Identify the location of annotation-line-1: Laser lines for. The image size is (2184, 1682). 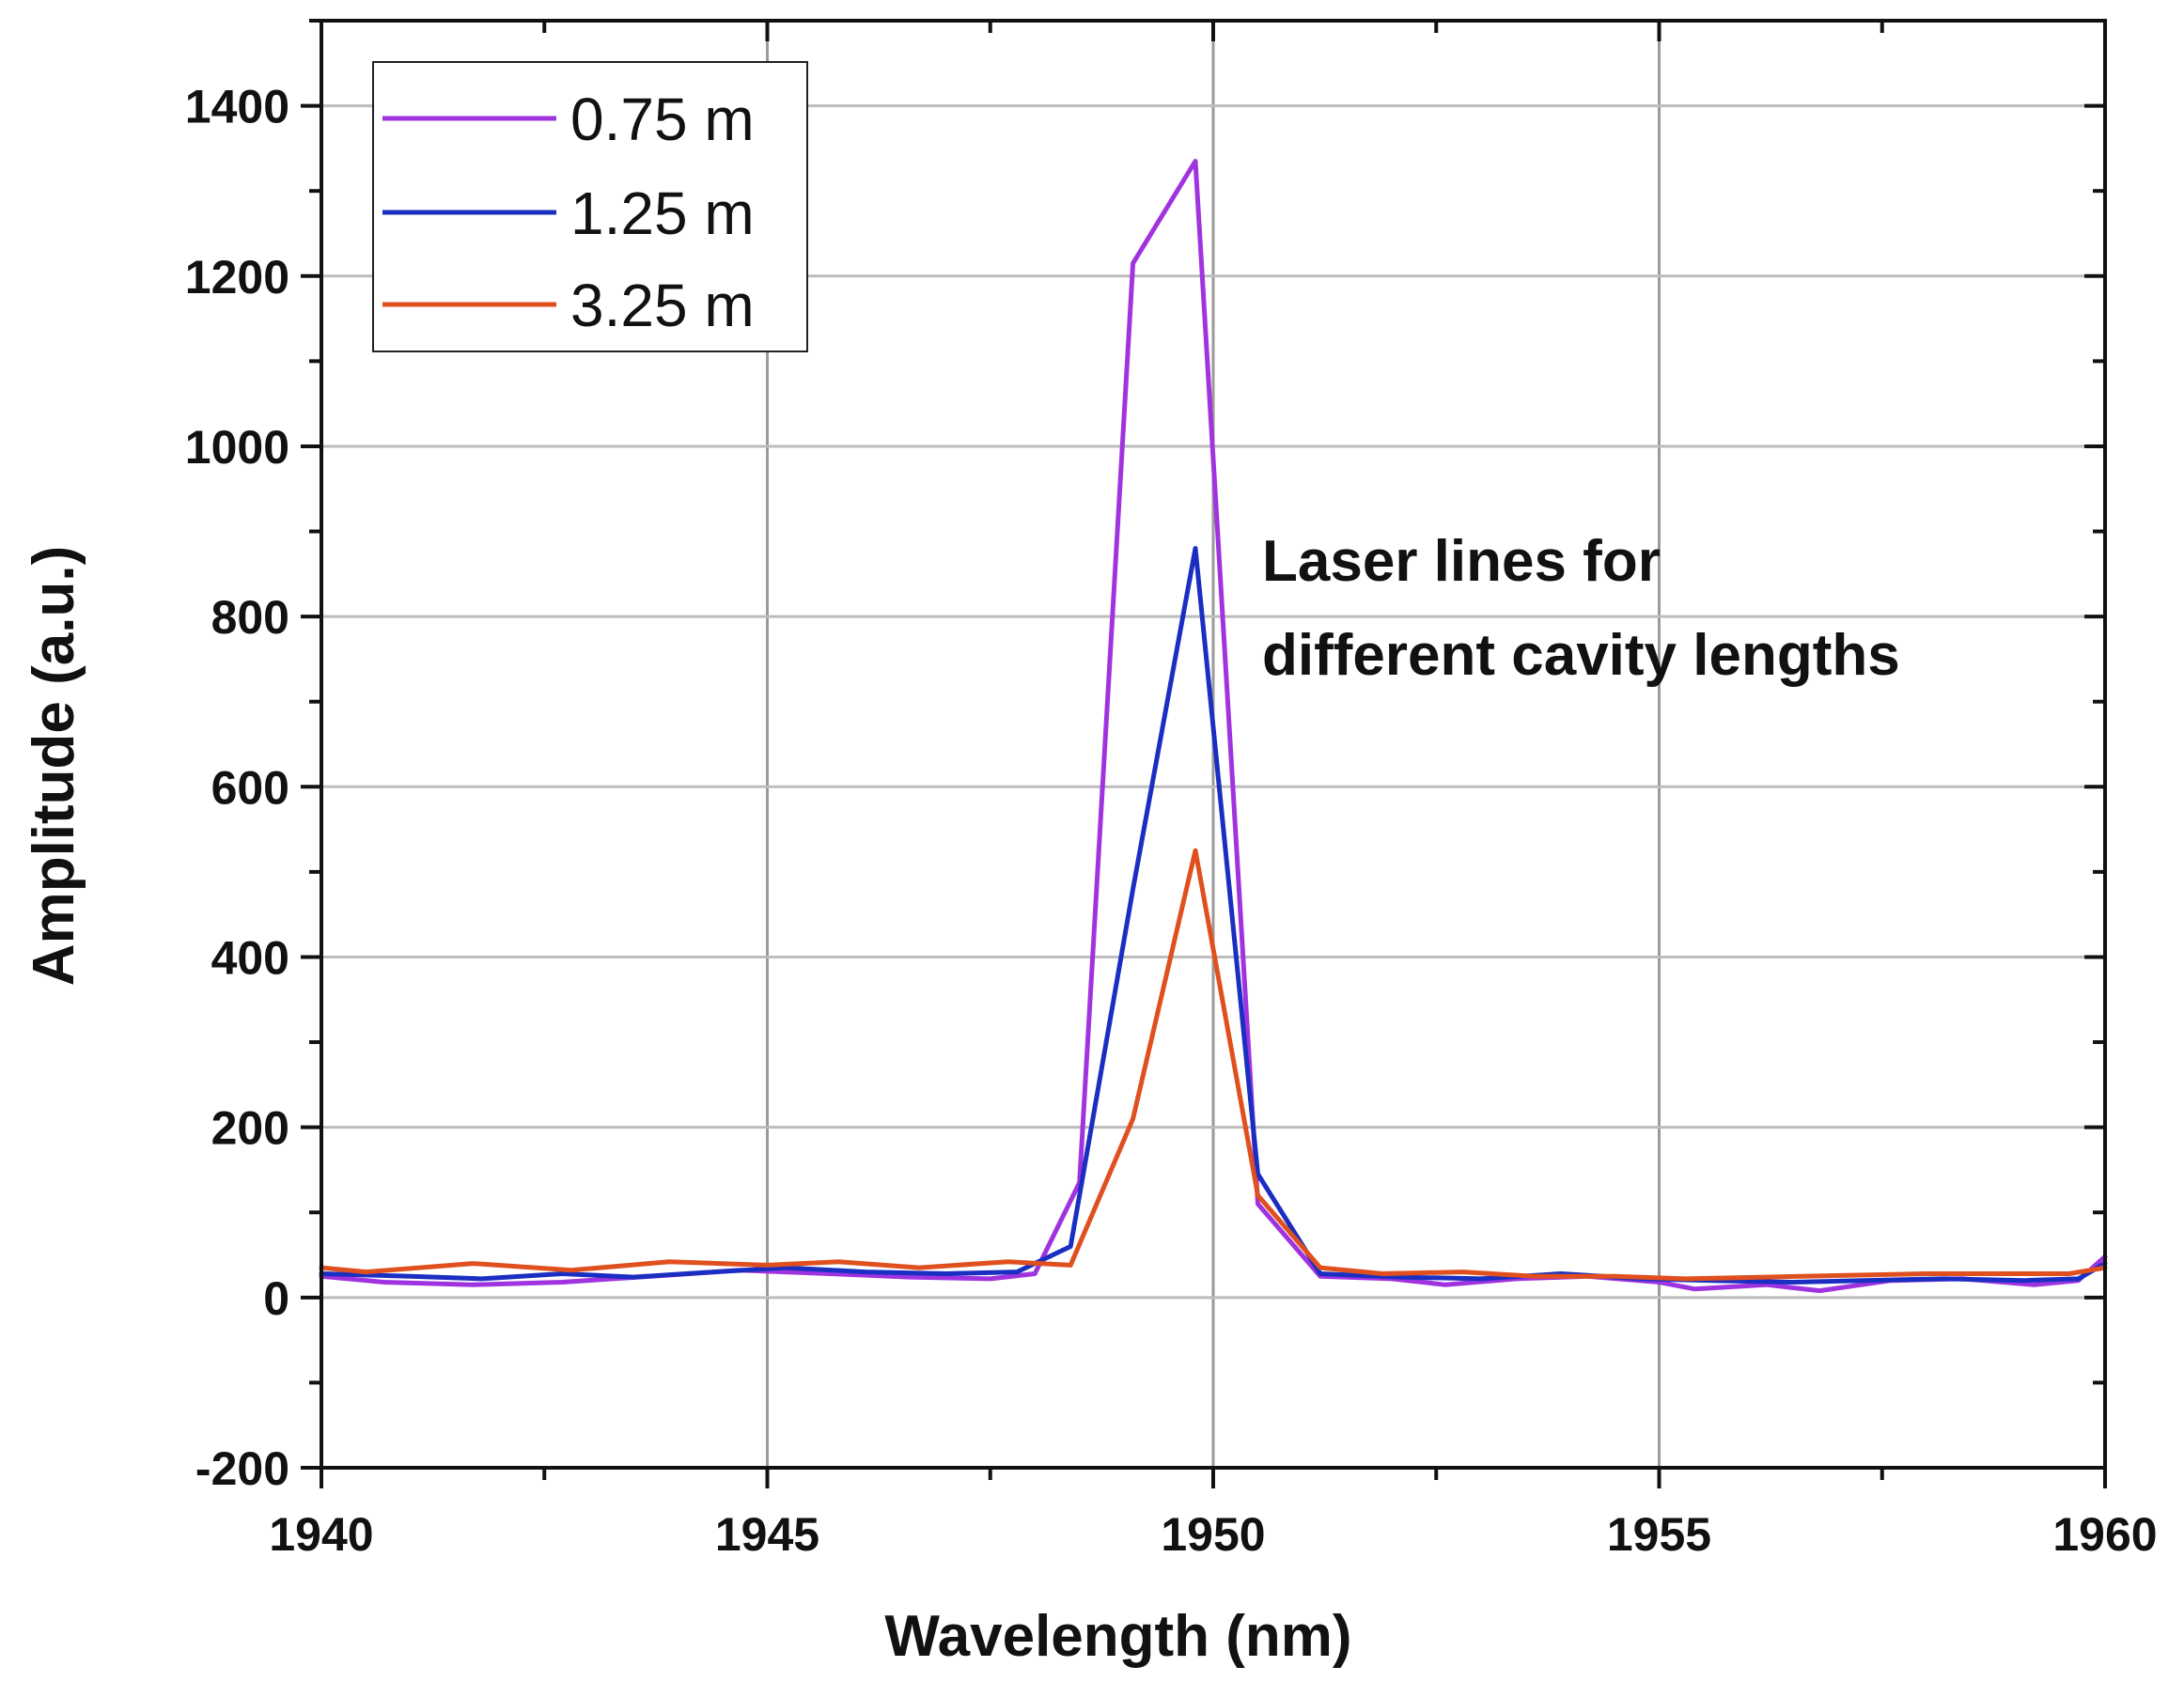
(1461, 561).